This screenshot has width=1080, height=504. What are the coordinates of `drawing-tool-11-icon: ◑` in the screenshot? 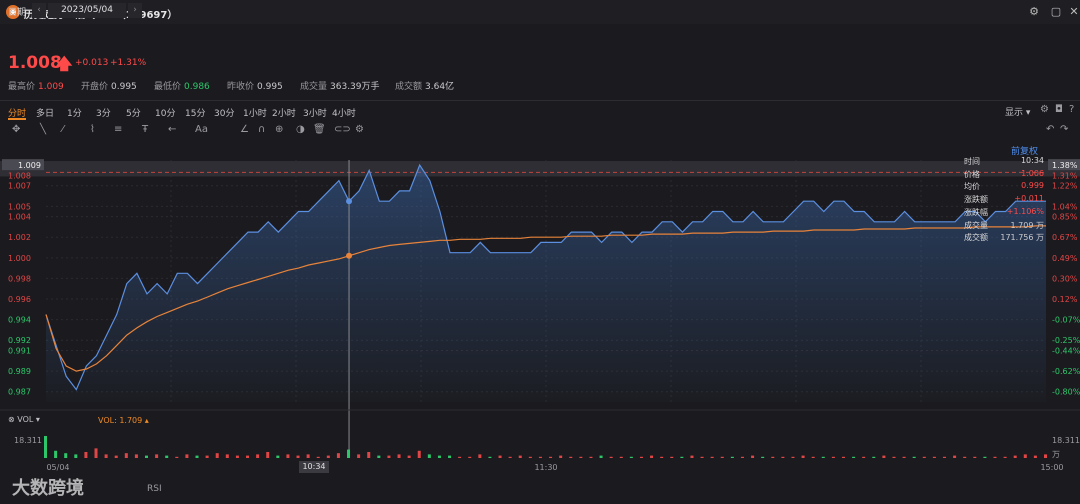 It's located at (300, 129).